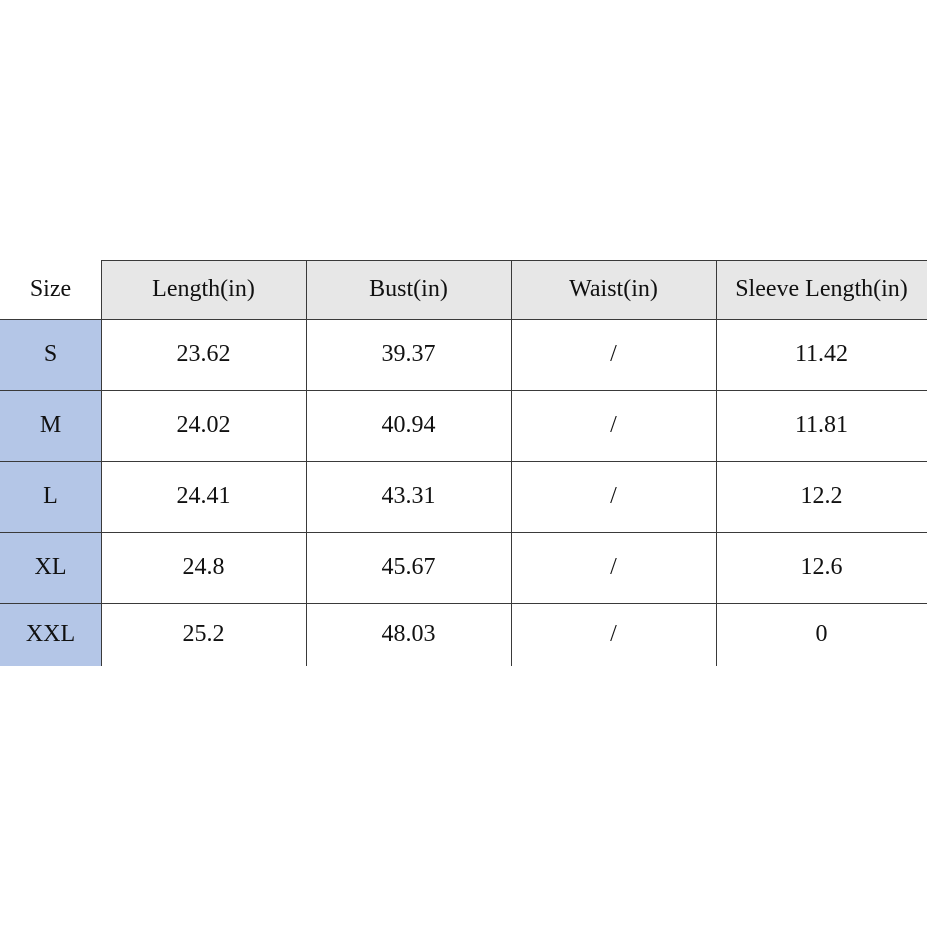 This screenshot has width=927, height=927. What do you see at coordinates (50, 425) in the screenshot?
I see `size-cell: M` at bounding box center [50, 425].